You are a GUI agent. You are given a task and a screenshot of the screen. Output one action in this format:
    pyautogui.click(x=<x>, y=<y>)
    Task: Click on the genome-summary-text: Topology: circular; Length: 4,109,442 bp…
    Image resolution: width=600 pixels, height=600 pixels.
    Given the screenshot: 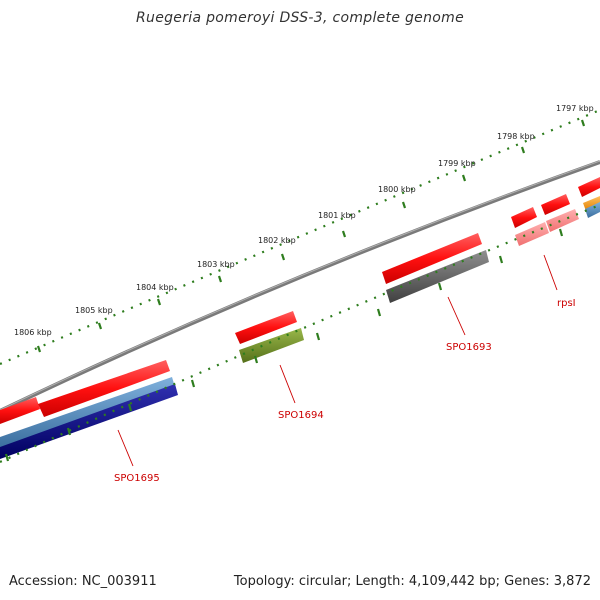 What is the action you would take?
    pyautogui.click(x=412, y=581)
    